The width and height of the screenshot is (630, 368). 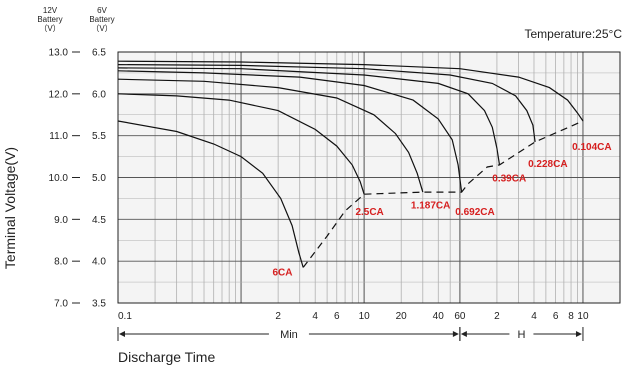 What do you see at coordinates (99, 262) in the screenshot?
I see `y-tick-6v: 4.0` at bounding box center [99, 262].